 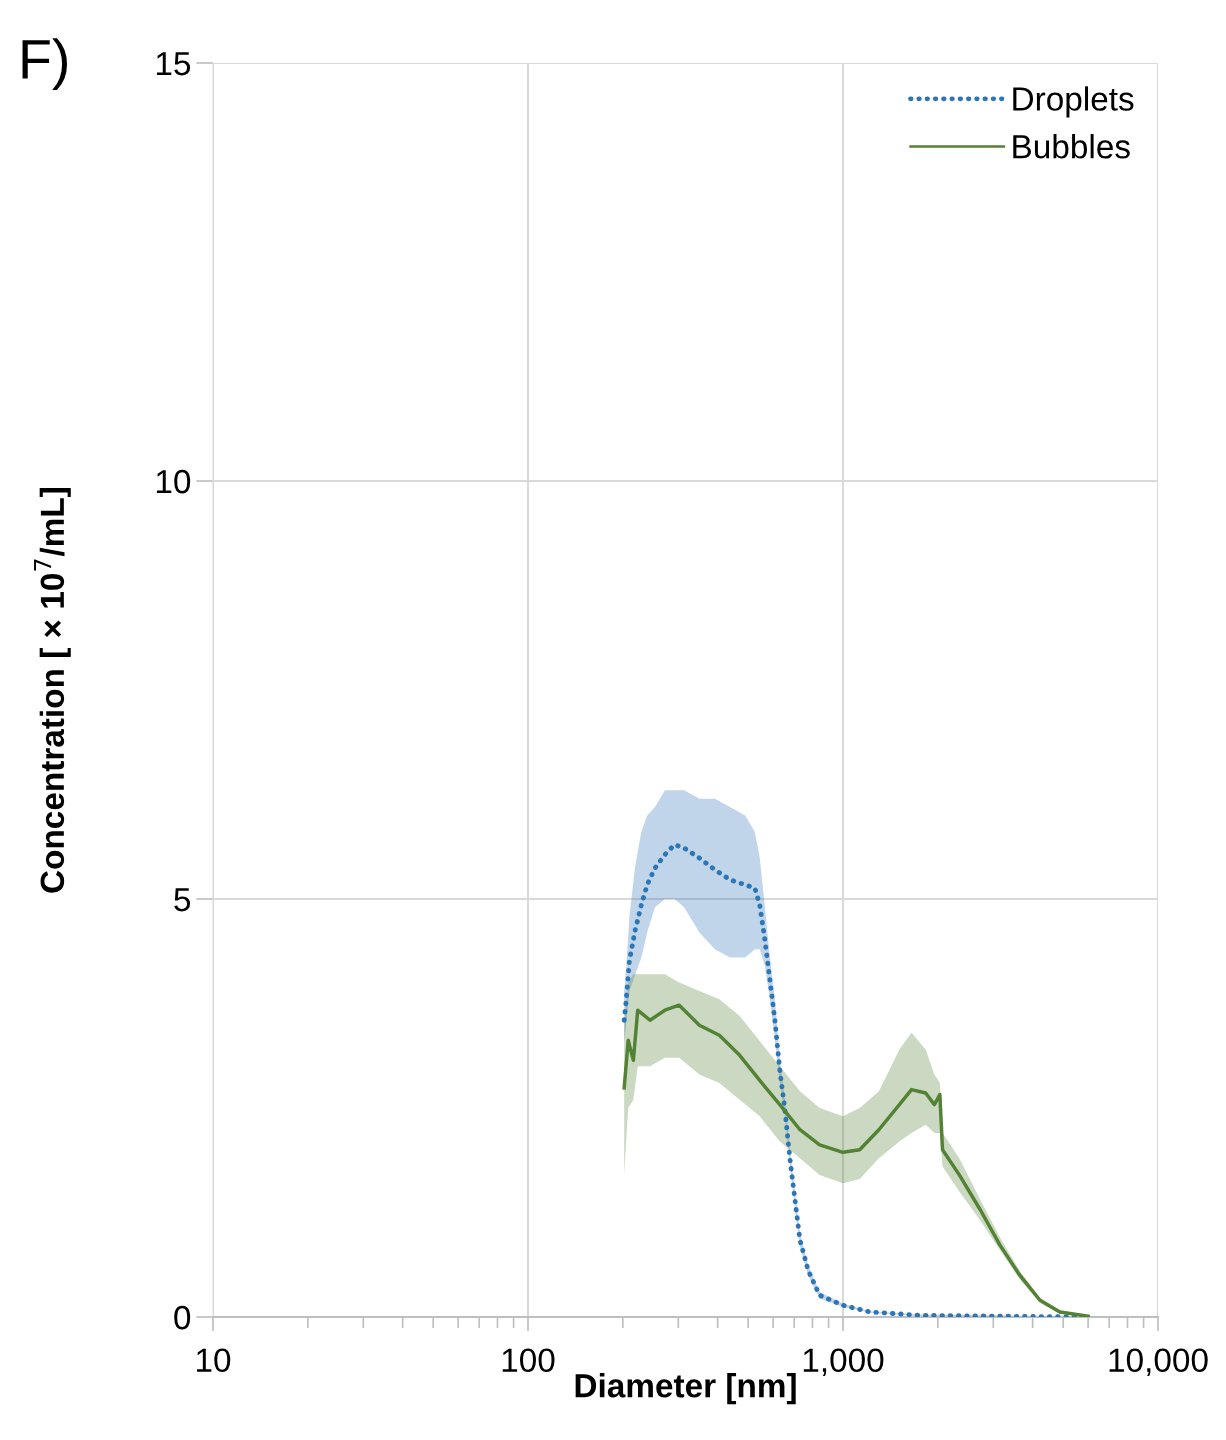 What do you see at coordinates (173, 64) in the screenshot?
I see `y-tick-label: 15` at bounding box center [173, 64].